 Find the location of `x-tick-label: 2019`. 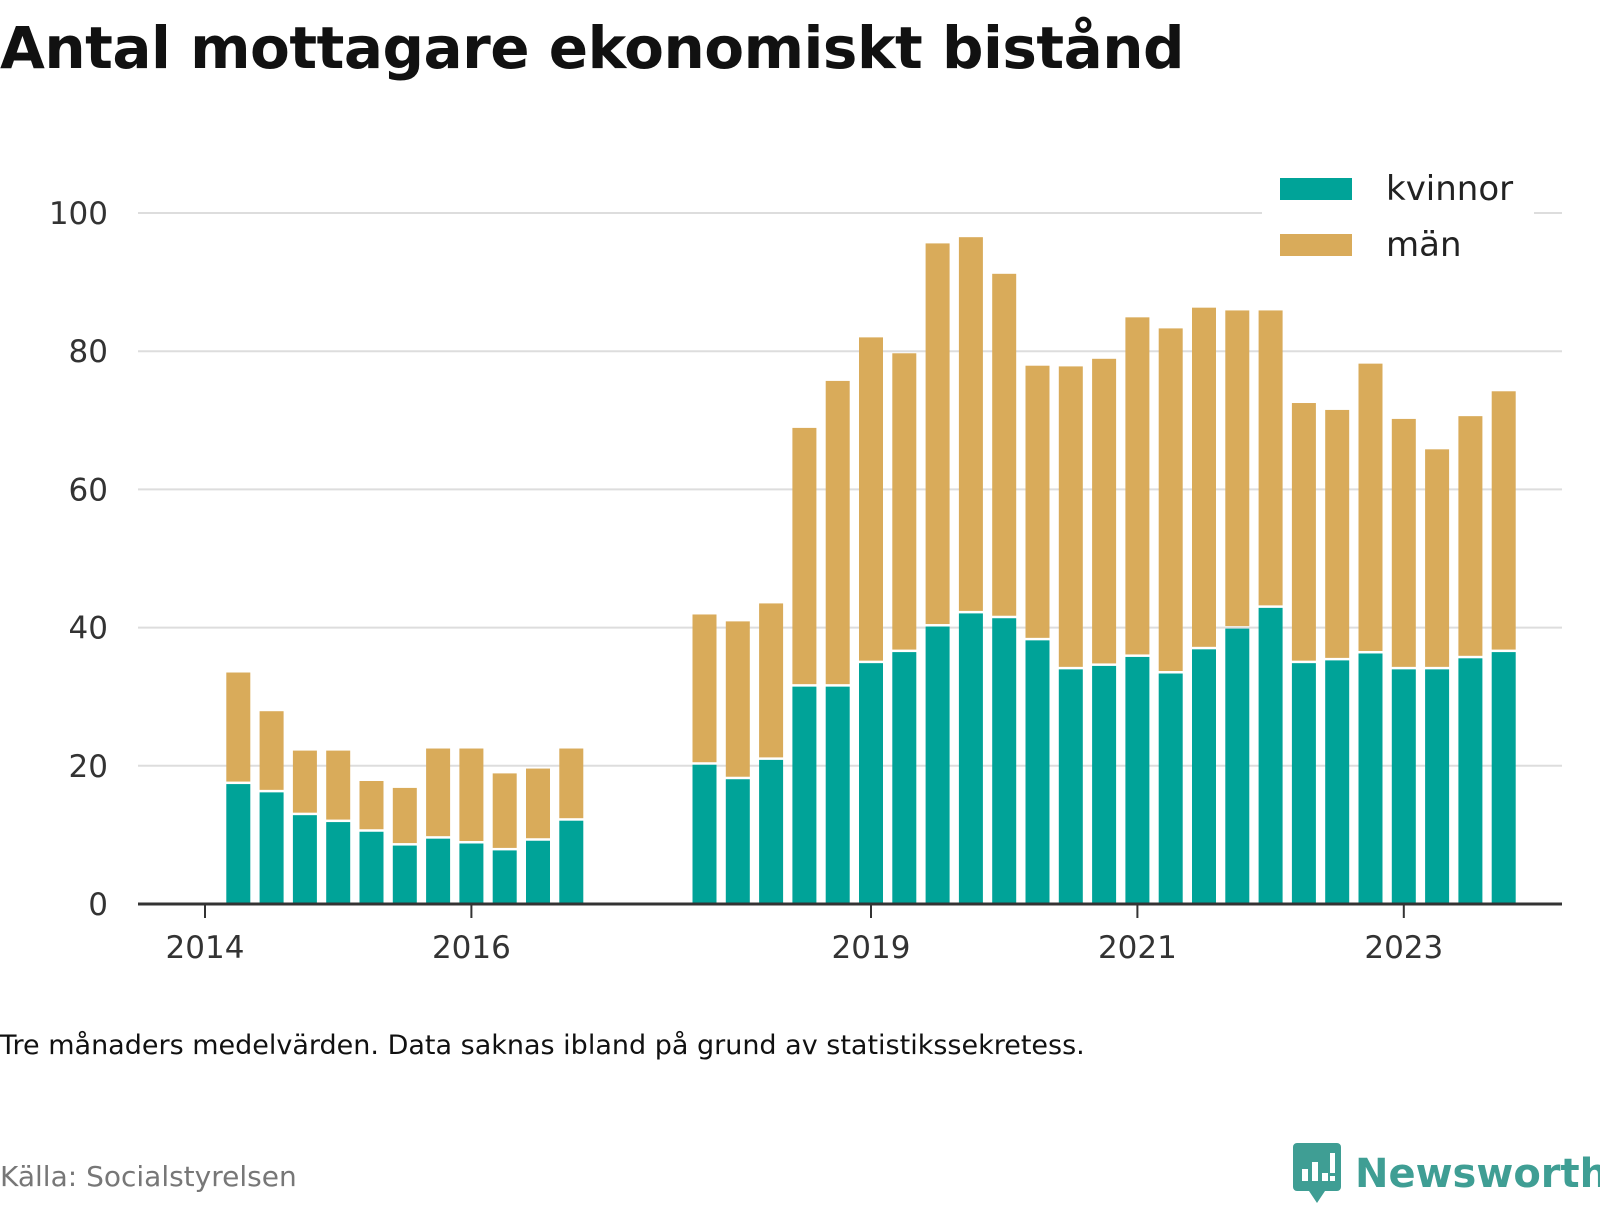

x-tick-label: 2019 is located at coordinates (871, 948).